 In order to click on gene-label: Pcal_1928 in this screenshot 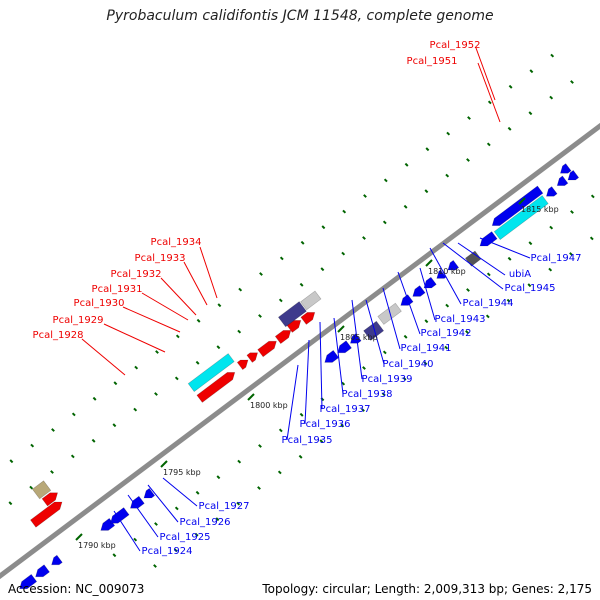, I will do `click(58, 335)`.